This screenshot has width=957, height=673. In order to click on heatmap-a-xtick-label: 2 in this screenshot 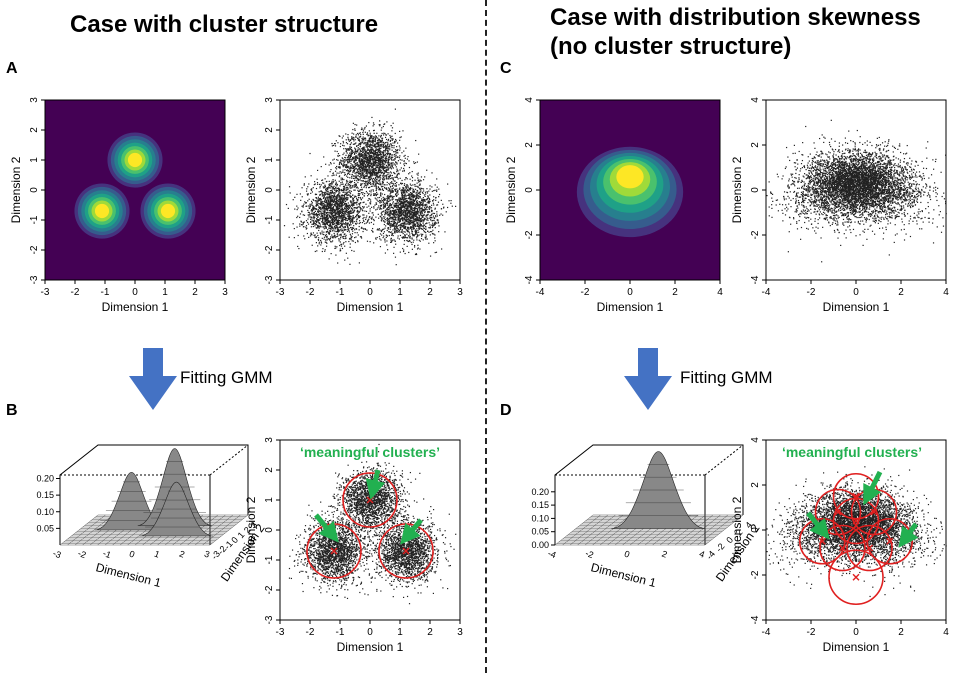, I will do `click(195, 292)`.